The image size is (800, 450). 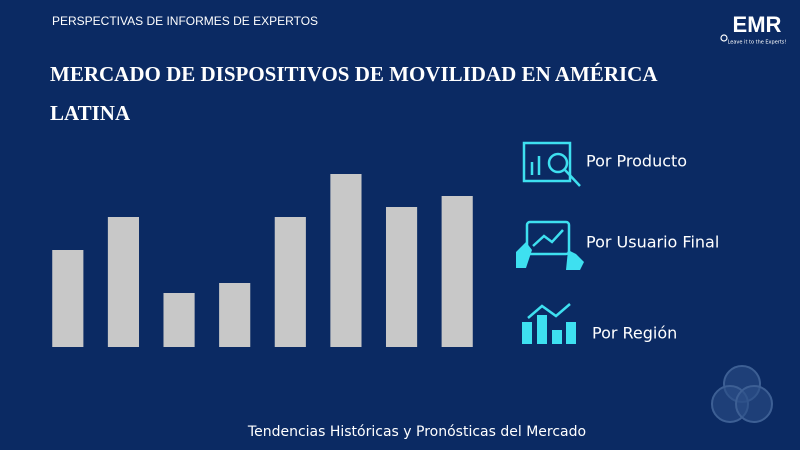 What do you see at coordinates (757, 43) in the screenshot?
I see `logo-tagline: Leave it to the Experts!` at bounding box center [757, 43].